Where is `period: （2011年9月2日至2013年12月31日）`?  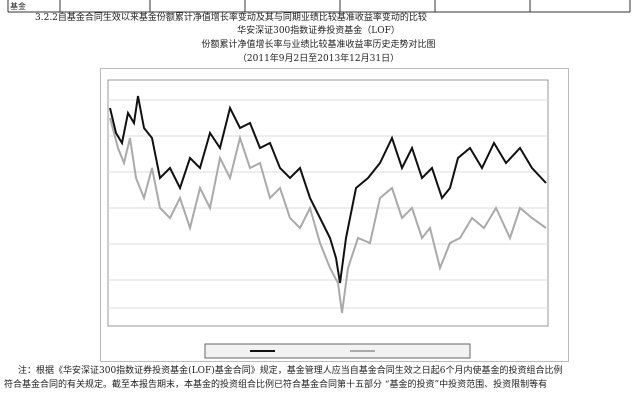 period: （2011年9月2日至2013年12月31日） is located at coordinates (318, 59).